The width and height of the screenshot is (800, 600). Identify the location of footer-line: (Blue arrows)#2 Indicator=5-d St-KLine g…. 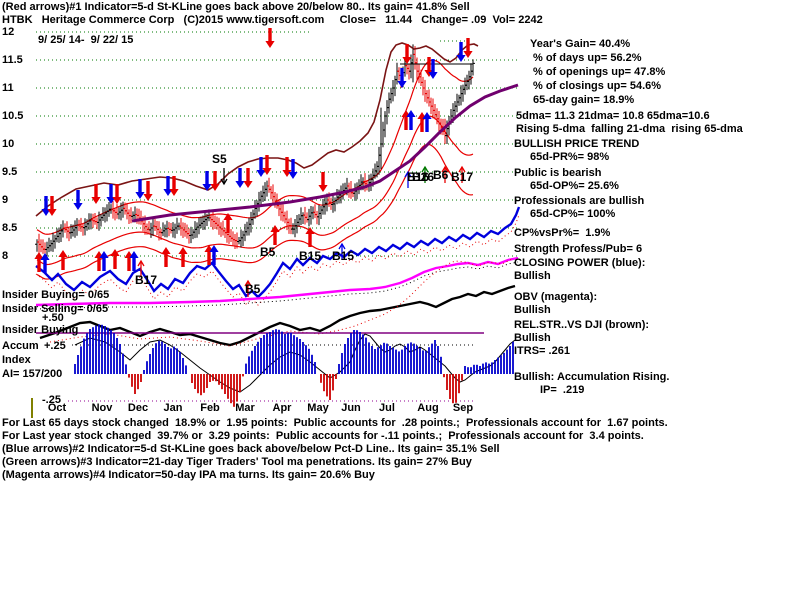
(251, 449).